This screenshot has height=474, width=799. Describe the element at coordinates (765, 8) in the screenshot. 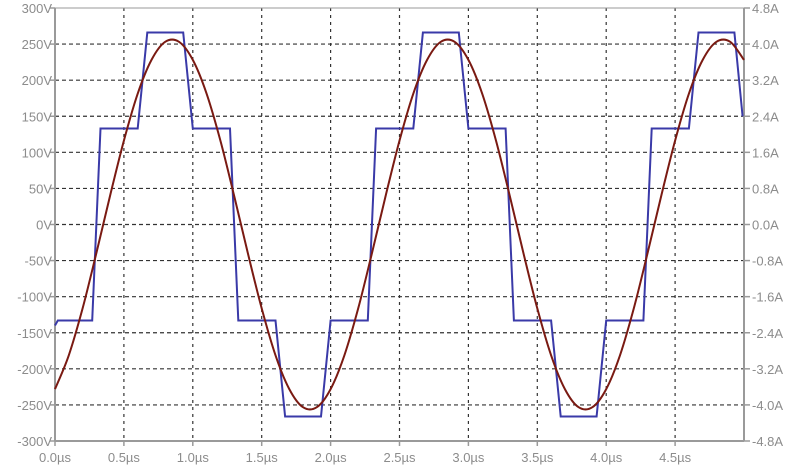

I see `y2-tick-label: 4.8A` at that location.